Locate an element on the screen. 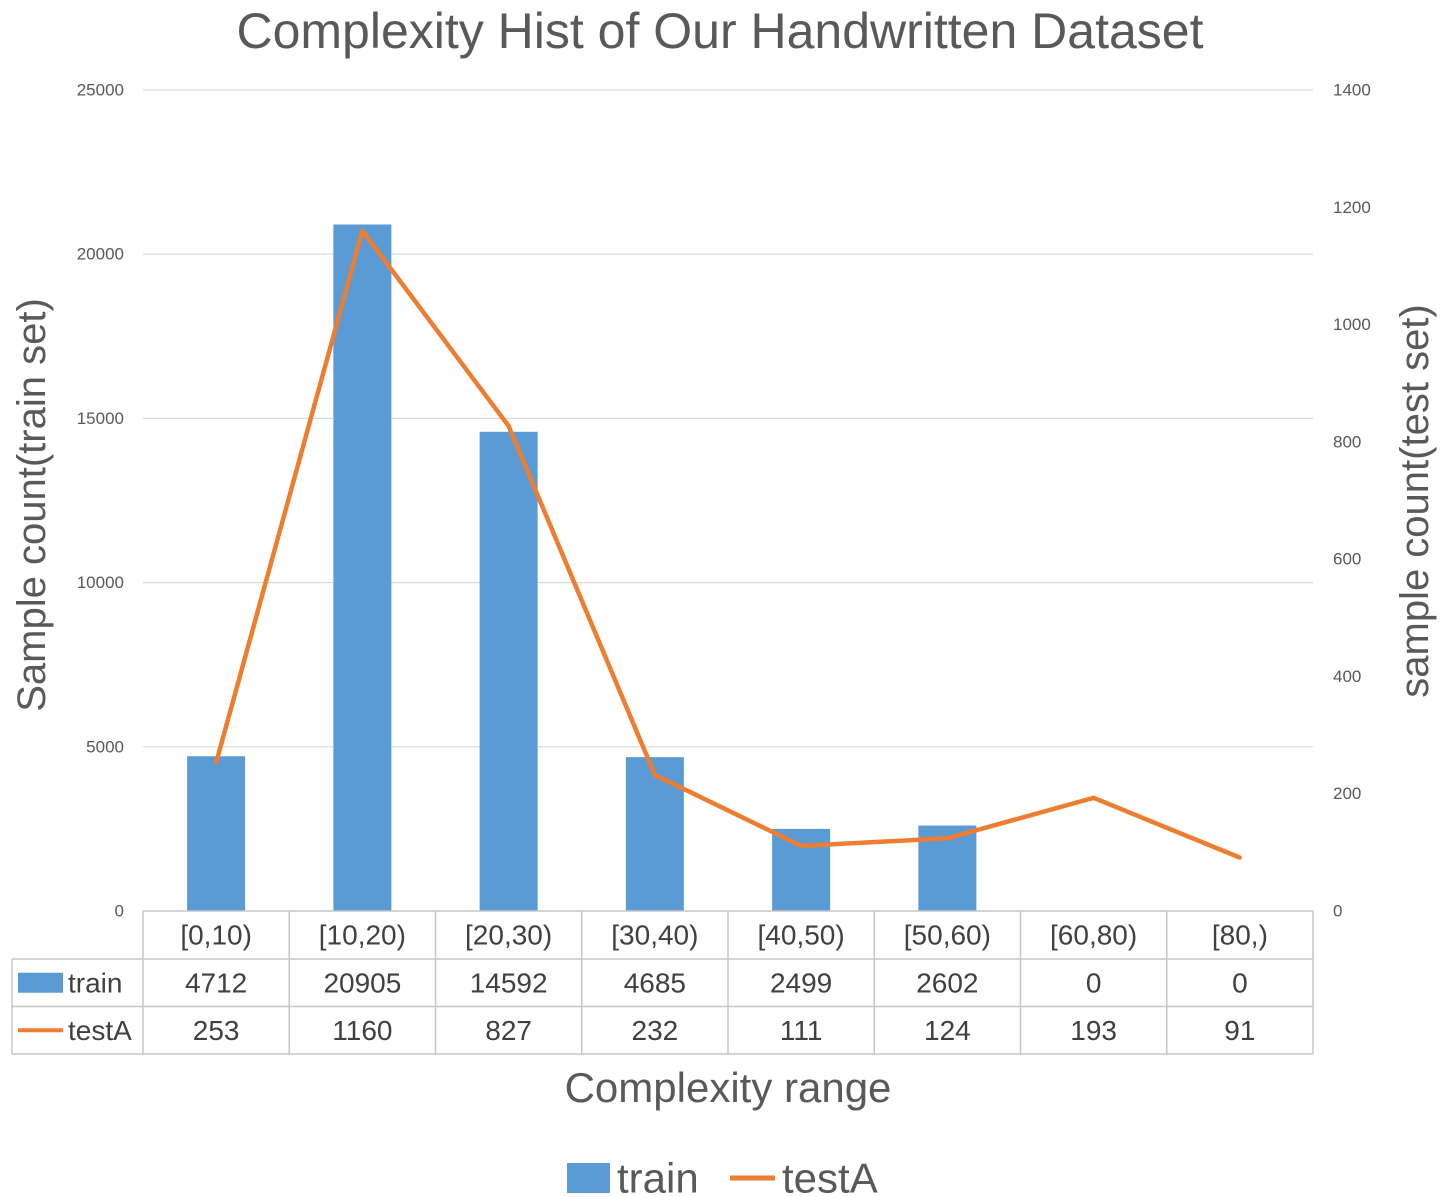 This screenshot has width=1445, height=1197. y-tick-label-right: 800 is located at coordinates (1347, 441).